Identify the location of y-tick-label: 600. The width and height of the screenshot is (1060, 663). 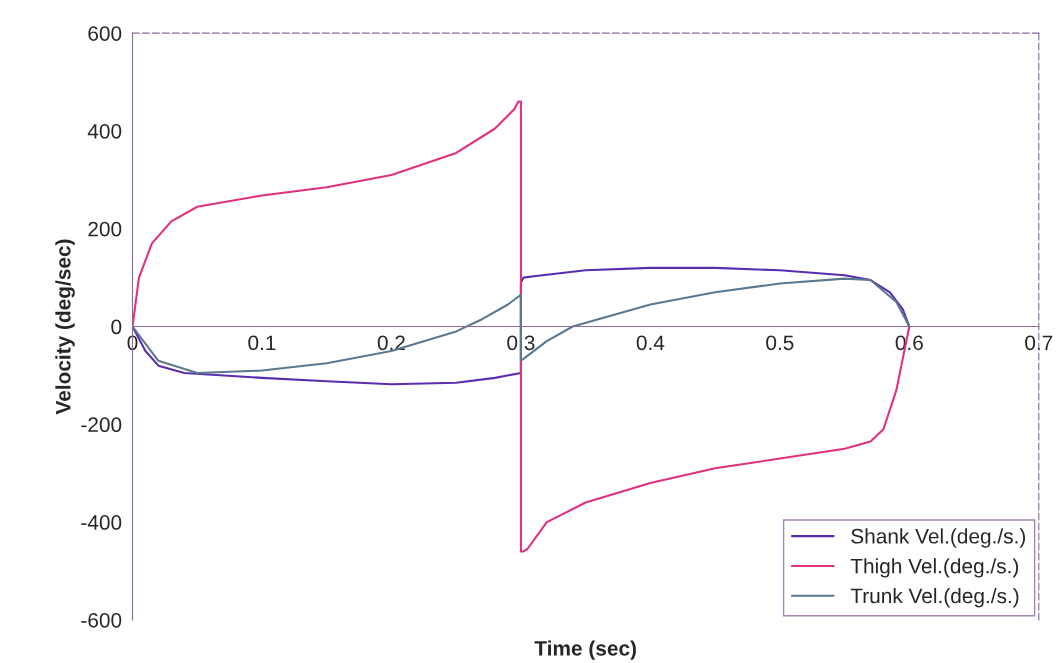
(105, 33).